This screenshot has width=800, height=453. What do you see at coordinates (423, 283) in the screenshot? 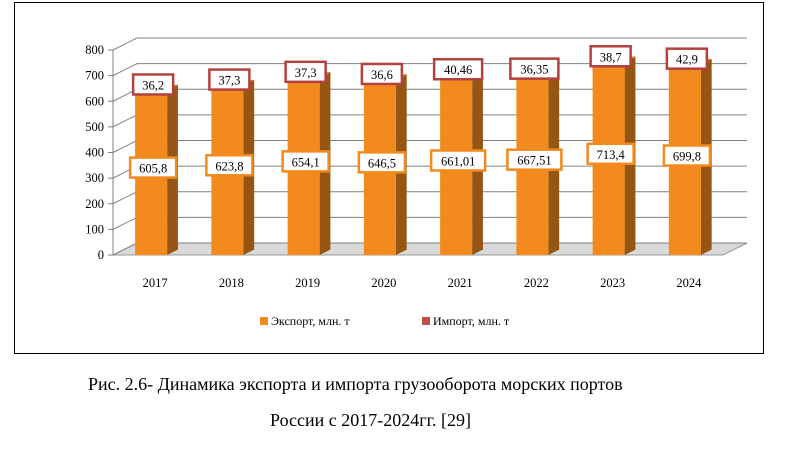
I see `x-axis: 2017 2018 2019 2020 2021 2022 2023 2024` at bounding box center [423, 283].